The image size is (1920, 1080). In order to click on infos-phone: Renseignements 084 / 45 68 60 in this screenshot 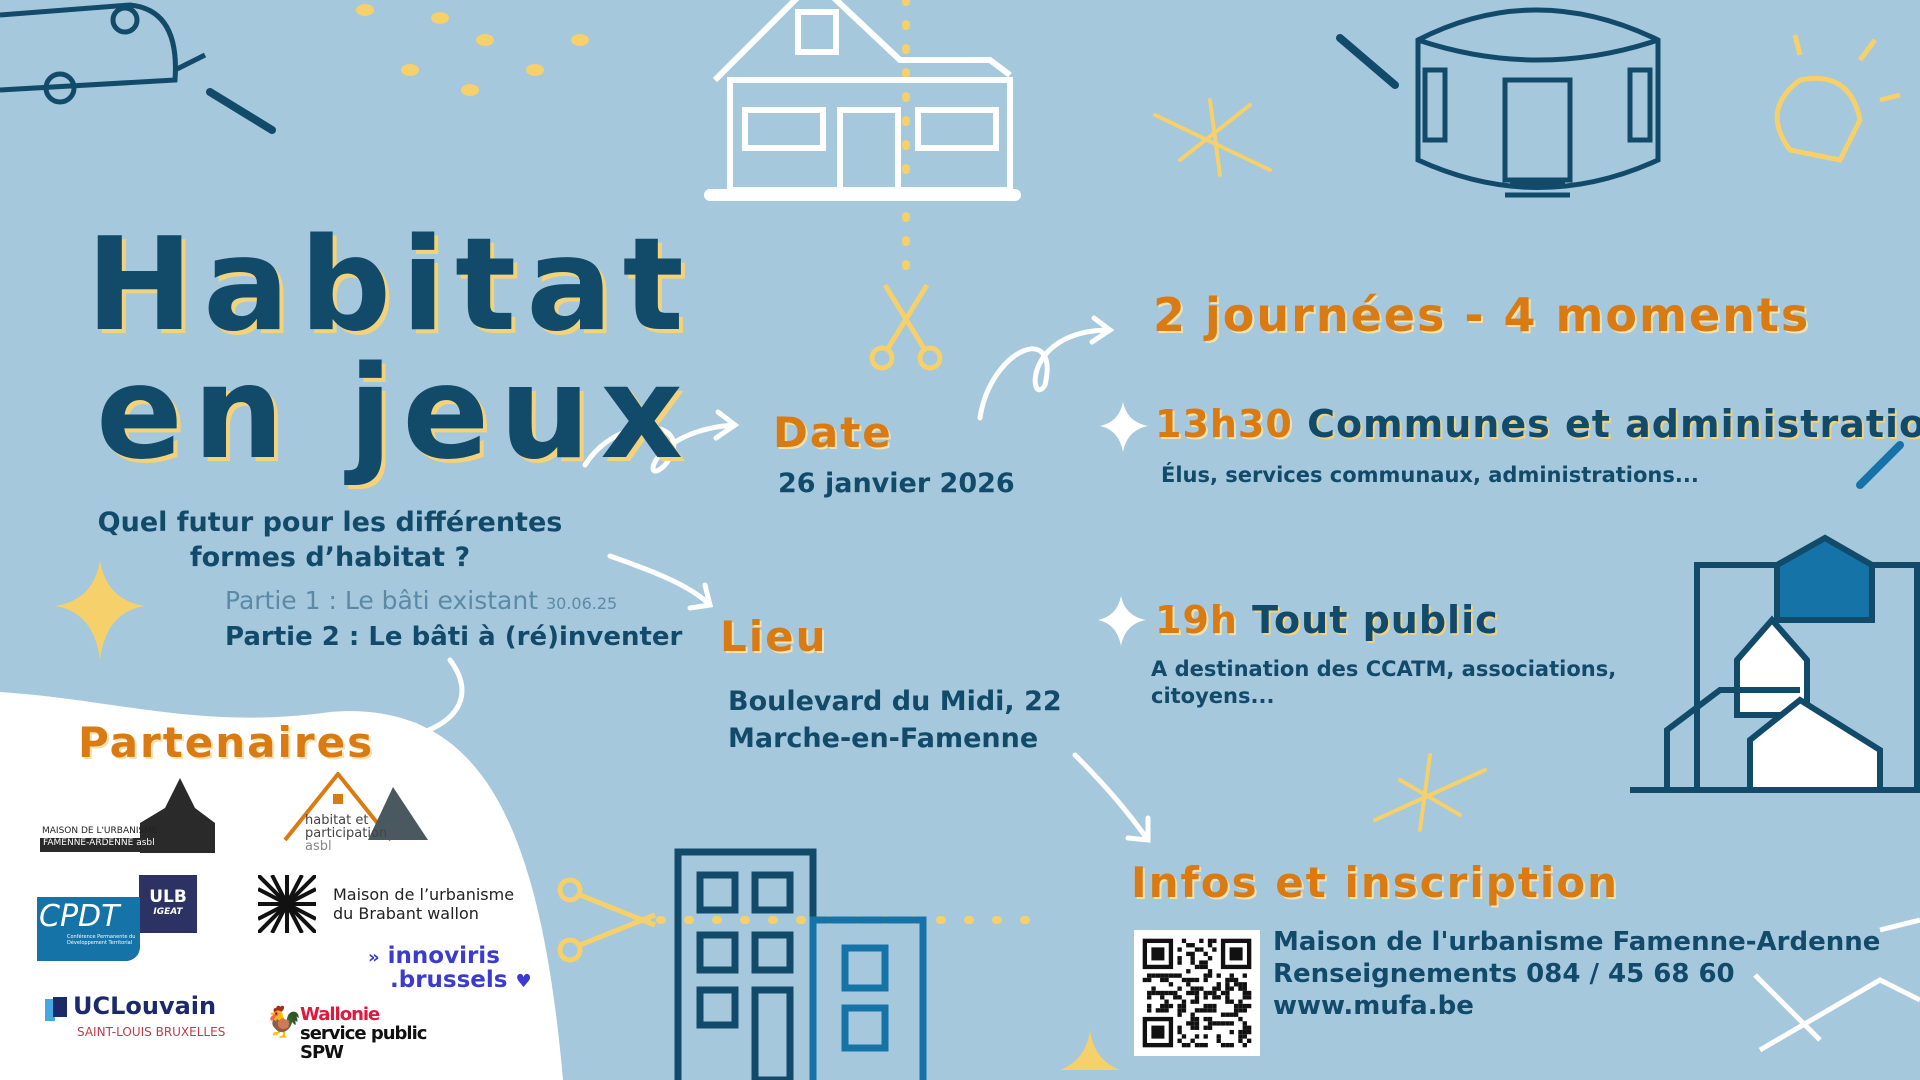, I will do `click(1504, 974)`.